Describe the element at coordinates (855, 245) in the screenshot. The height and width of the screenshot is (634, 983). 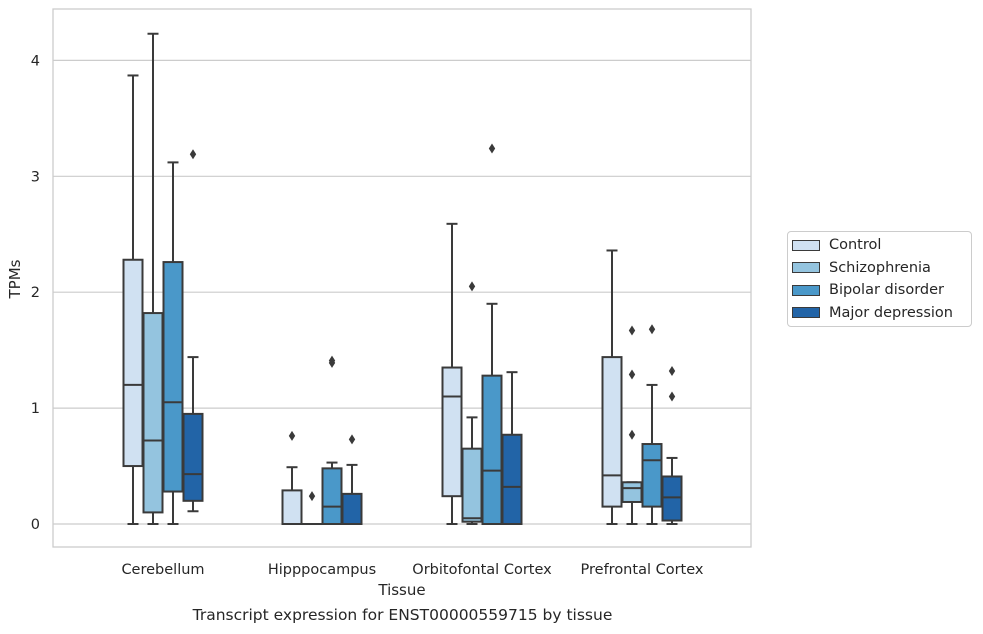
I see `legend-label: Control` at that location.